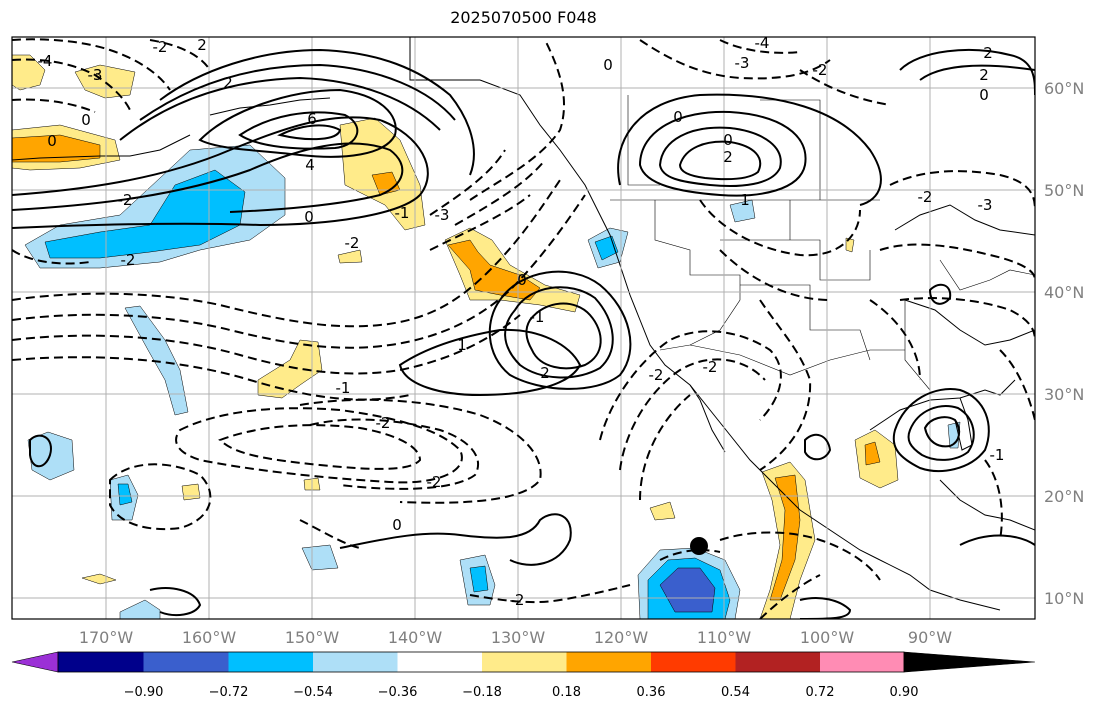  Describe the element at coordinates (145, 214) in the screenshot. I see `fill-negative-northpac-core` at that location.